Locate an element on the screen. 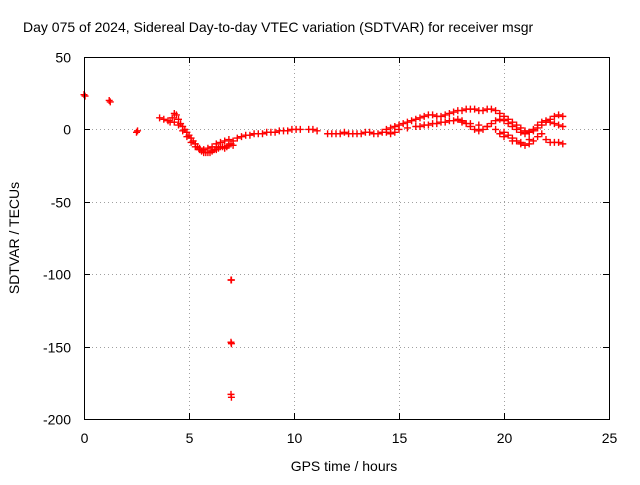 The height and width of the screenshot is (485, 640). series-track-late-middle is located at coordinates (481, 126).